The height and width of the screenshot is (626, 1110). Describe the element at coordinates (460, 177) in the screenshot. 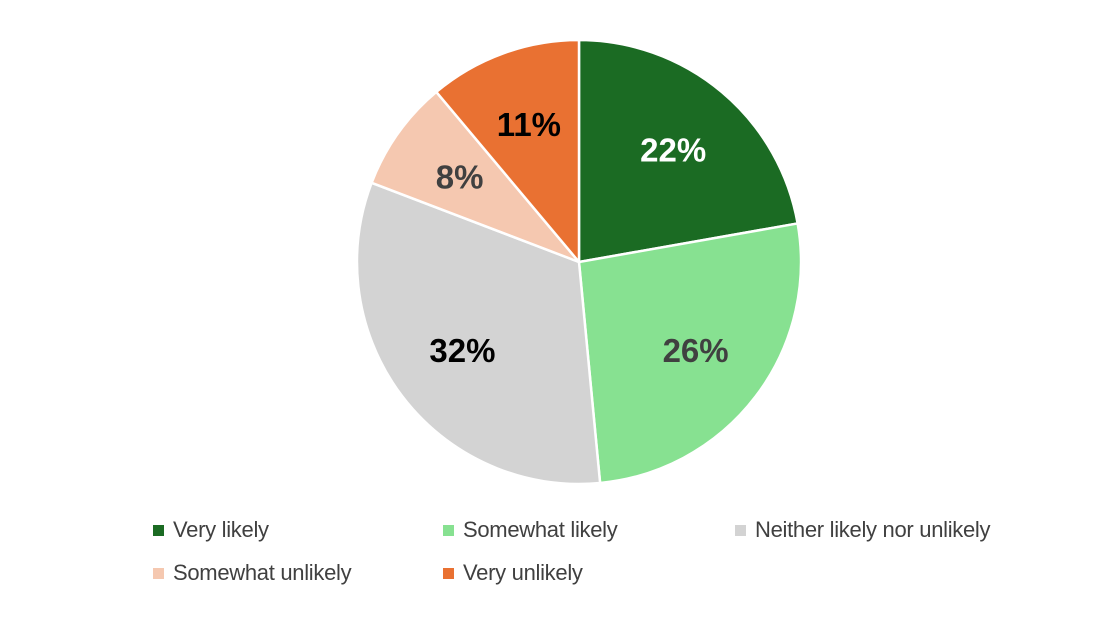

I see `data-label-somewhat-unlikely: 8%` at that location.